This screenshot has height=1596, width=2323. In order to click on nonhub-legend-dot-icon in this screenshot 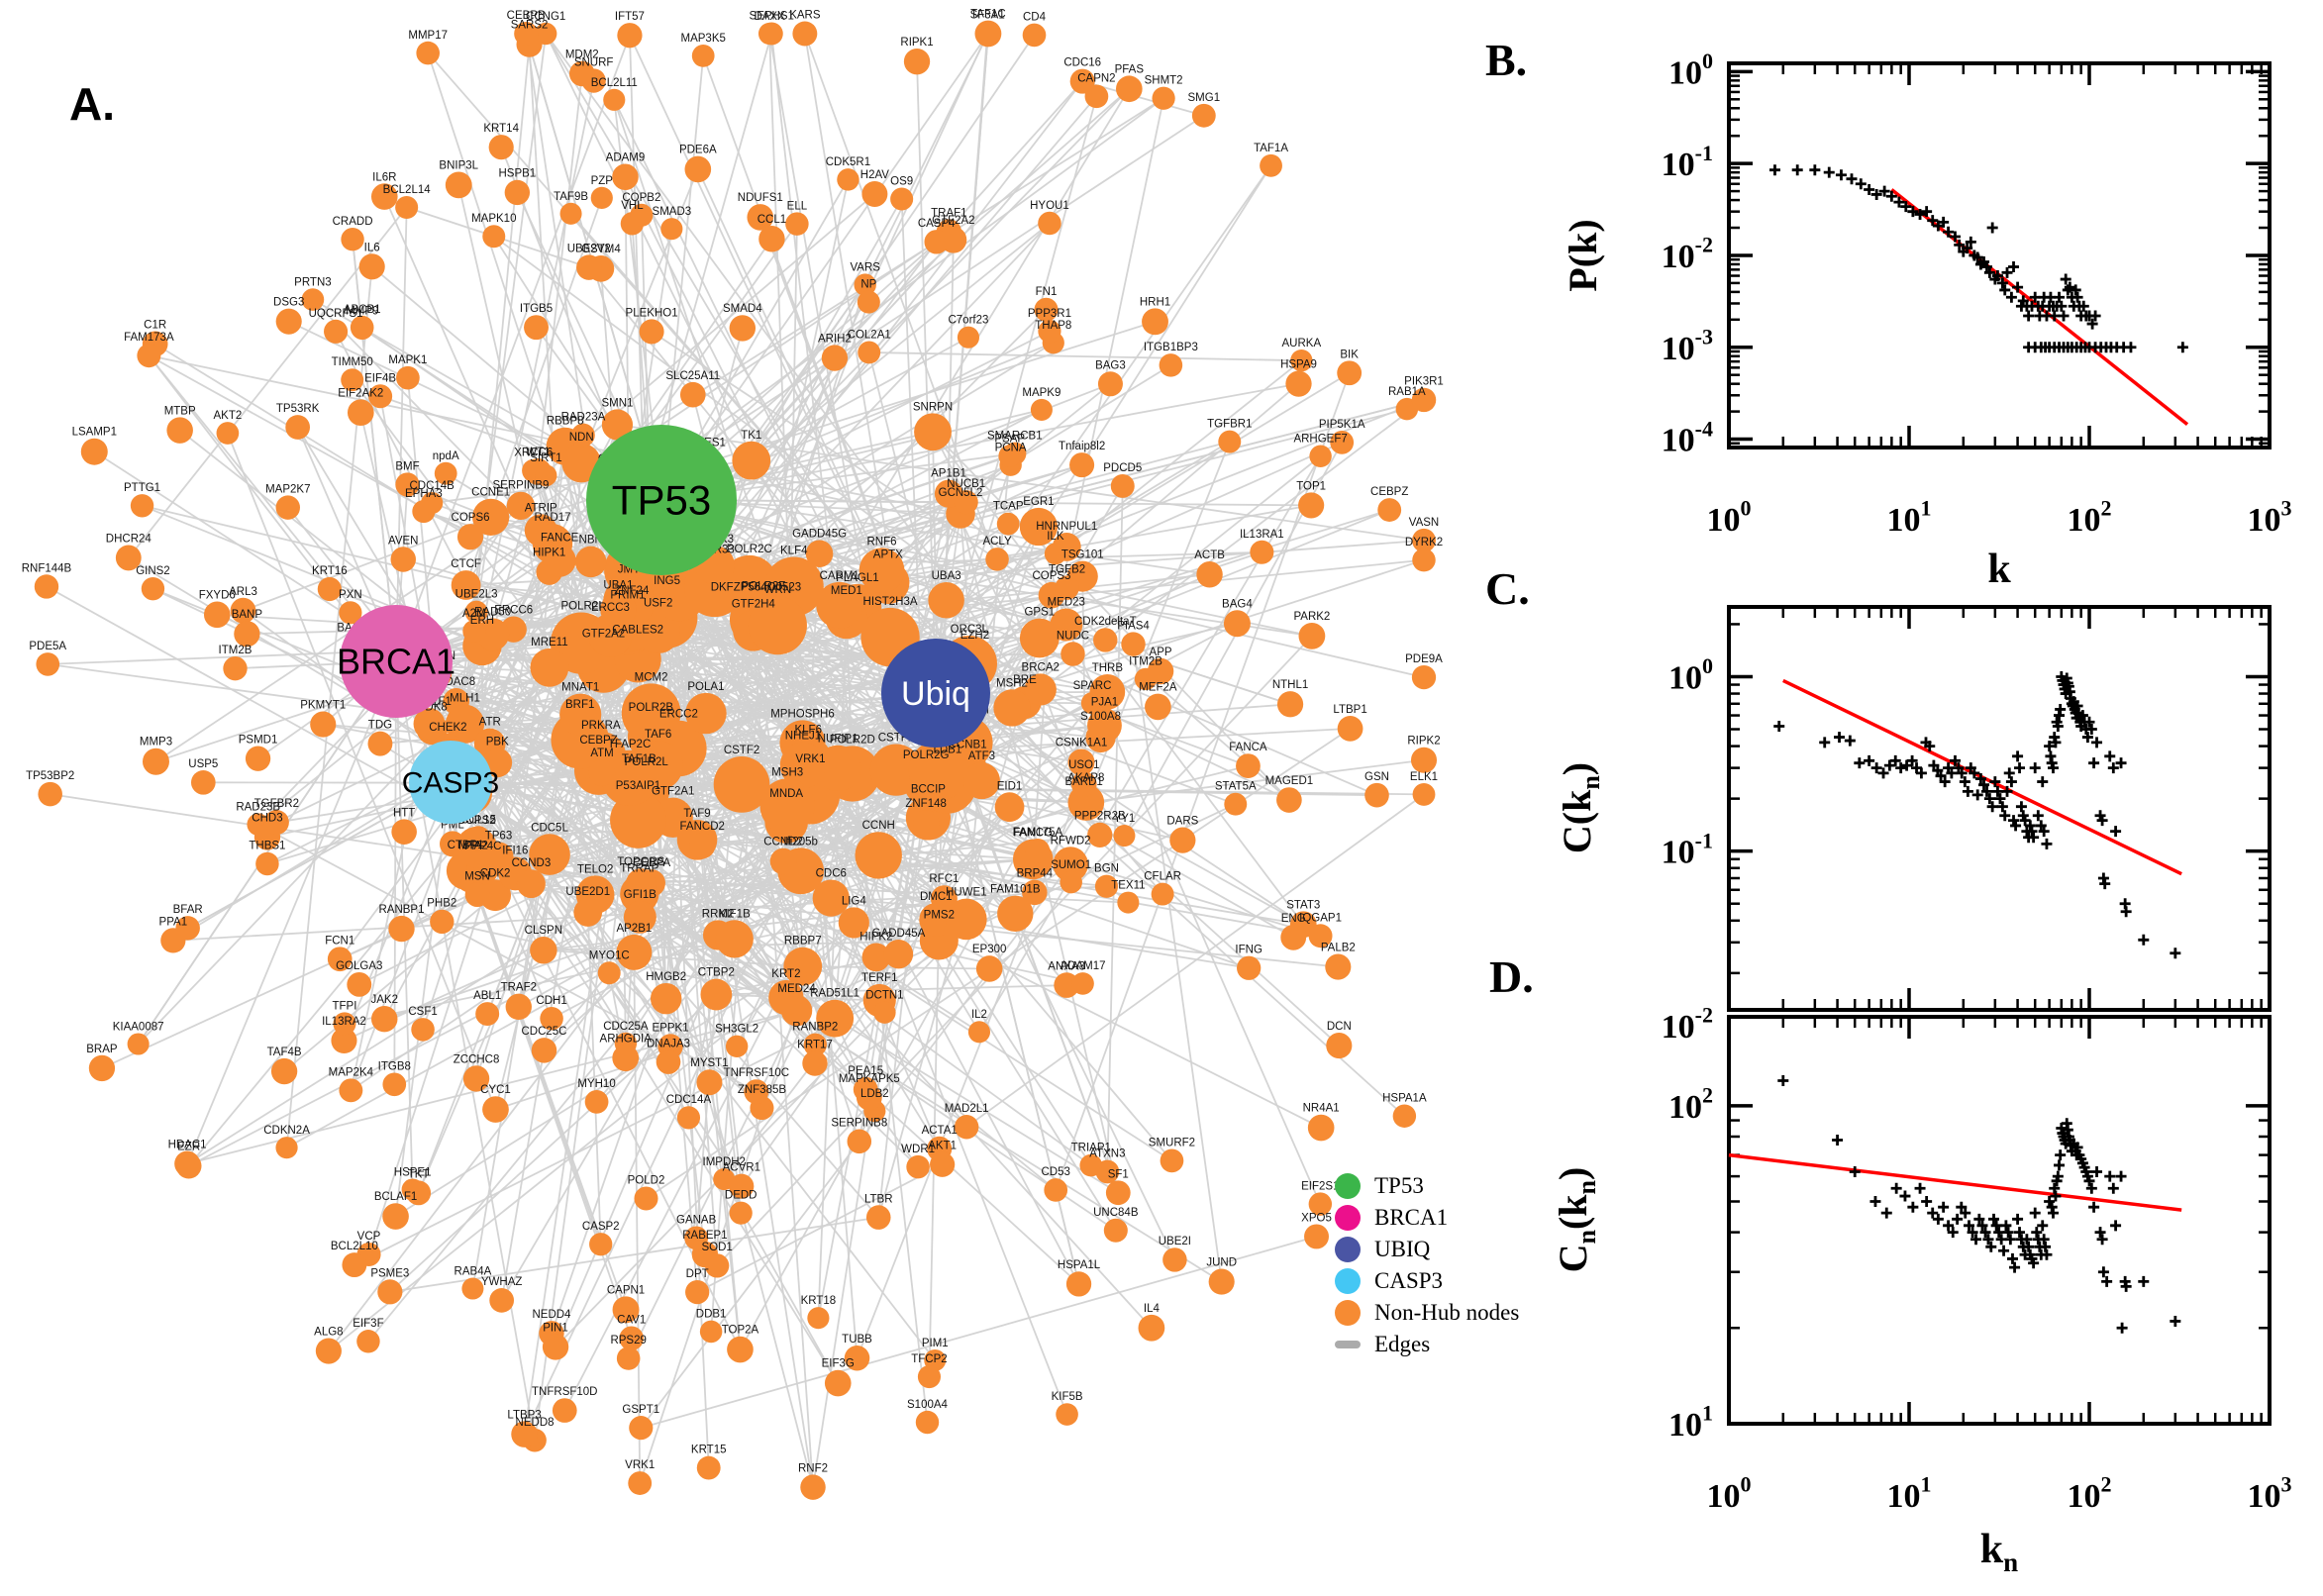, I will do `click(1348, 1313)`.